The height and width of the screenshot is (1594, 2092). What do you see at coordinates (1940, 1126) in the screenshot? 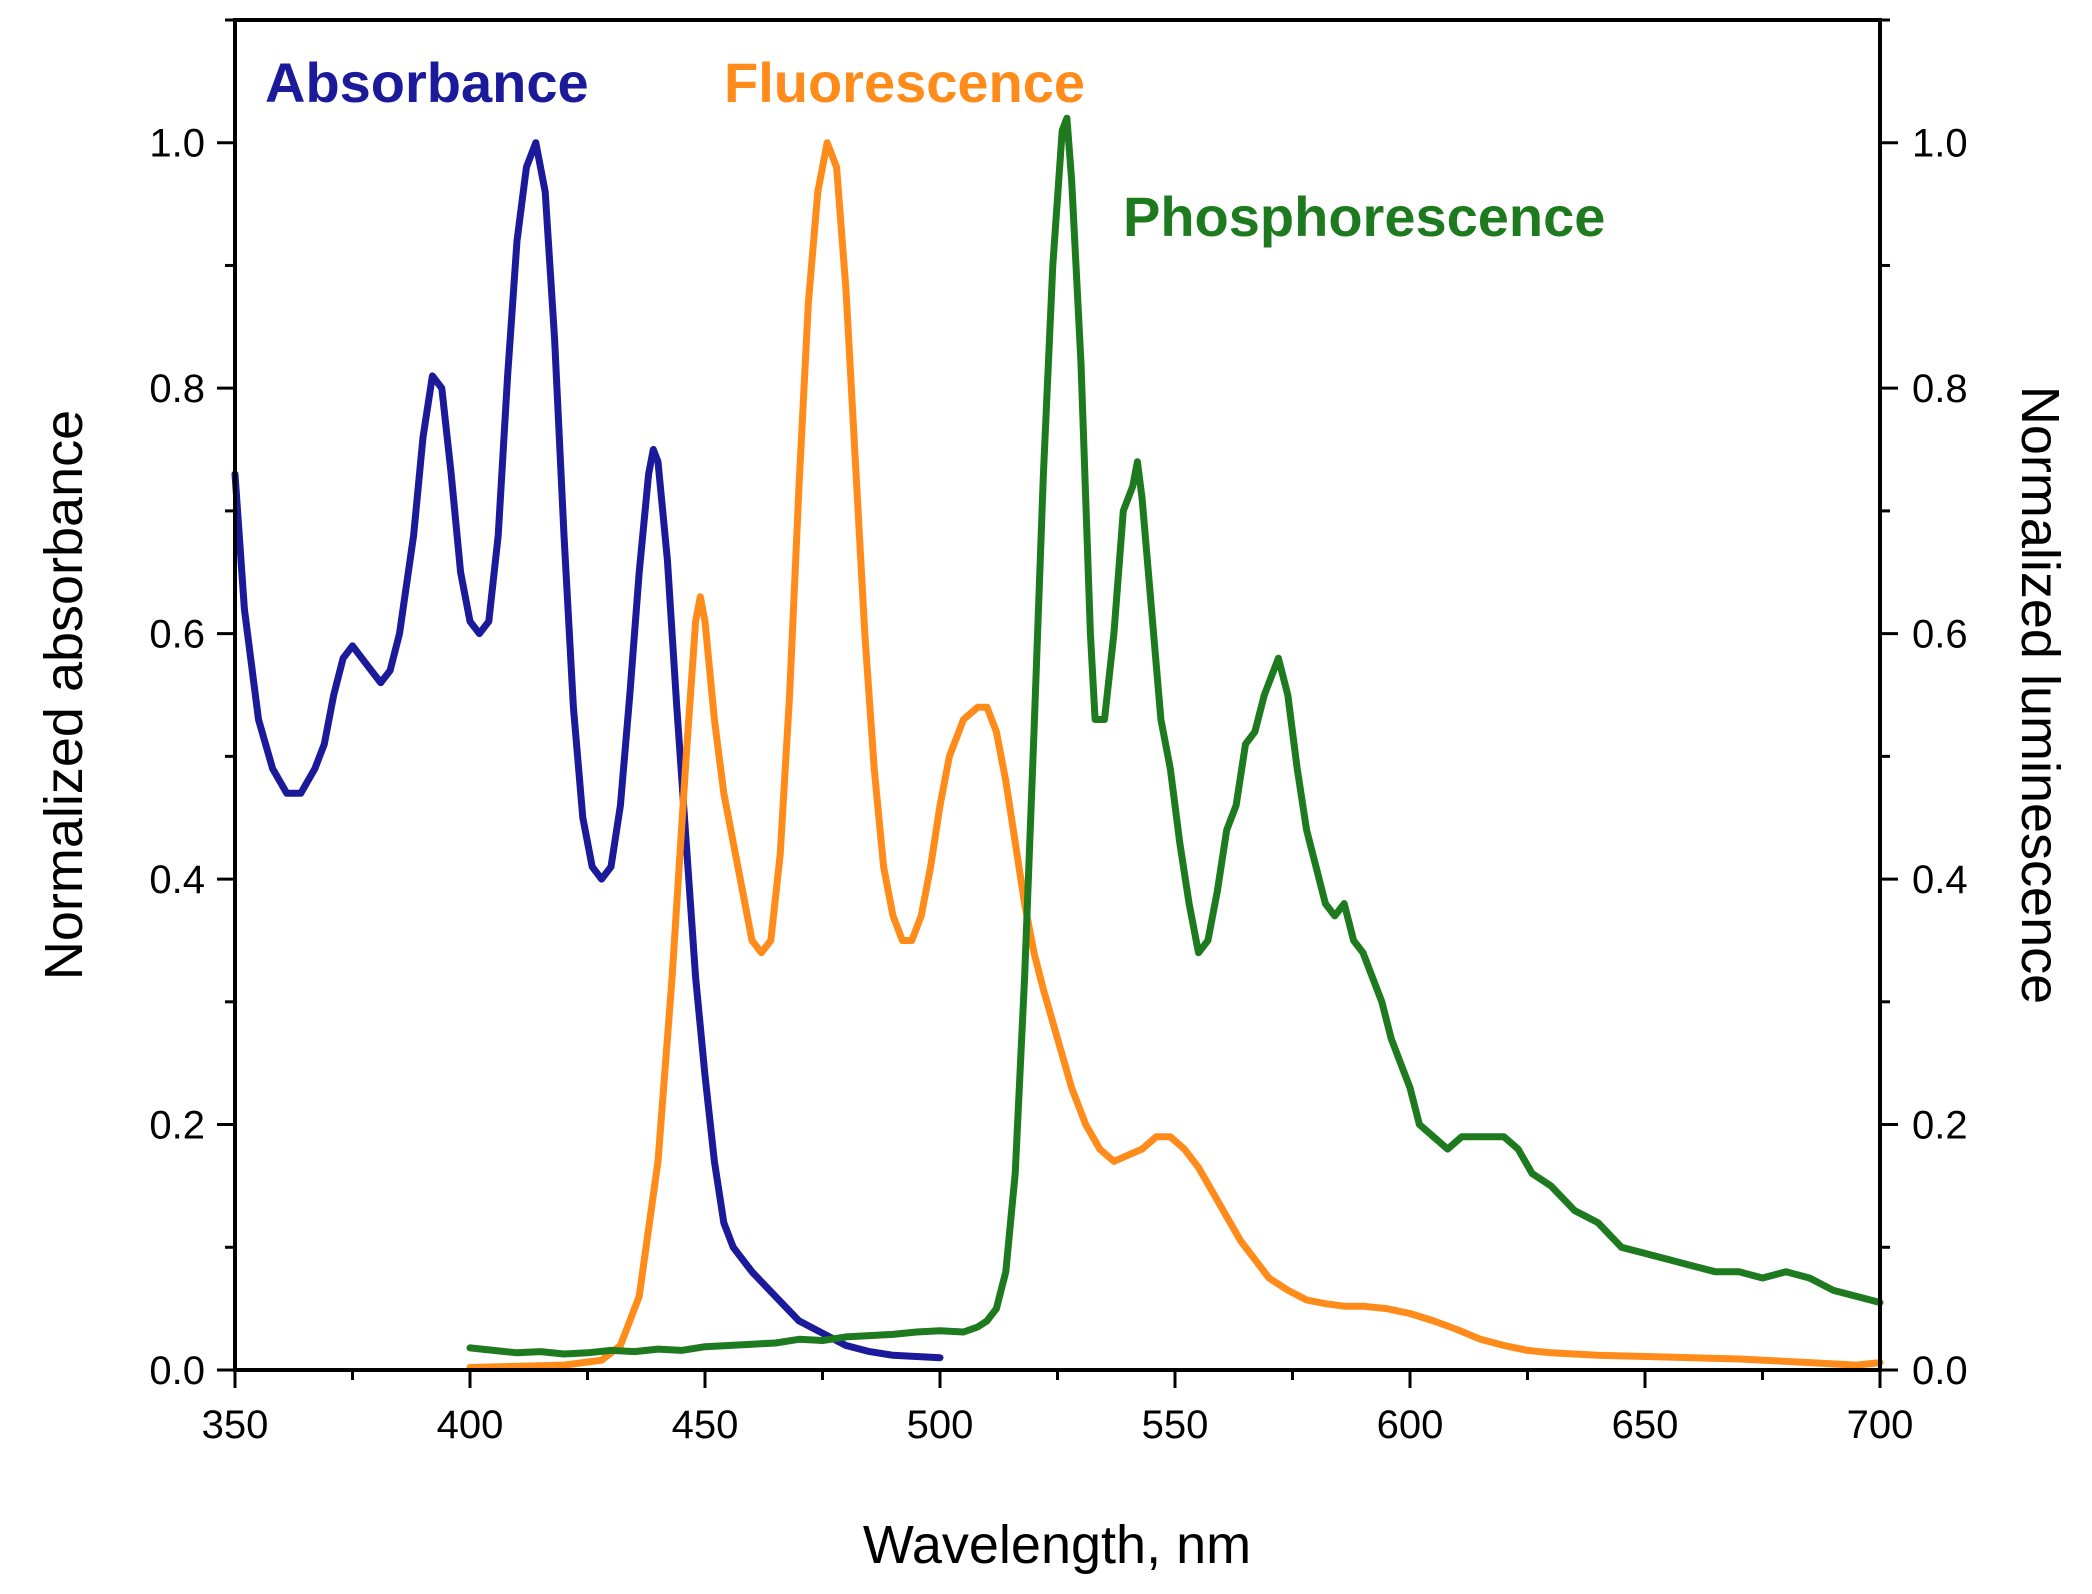
I see `y-right-tick-label-0.2: 0.2` at bounding box center [1940, 1126].